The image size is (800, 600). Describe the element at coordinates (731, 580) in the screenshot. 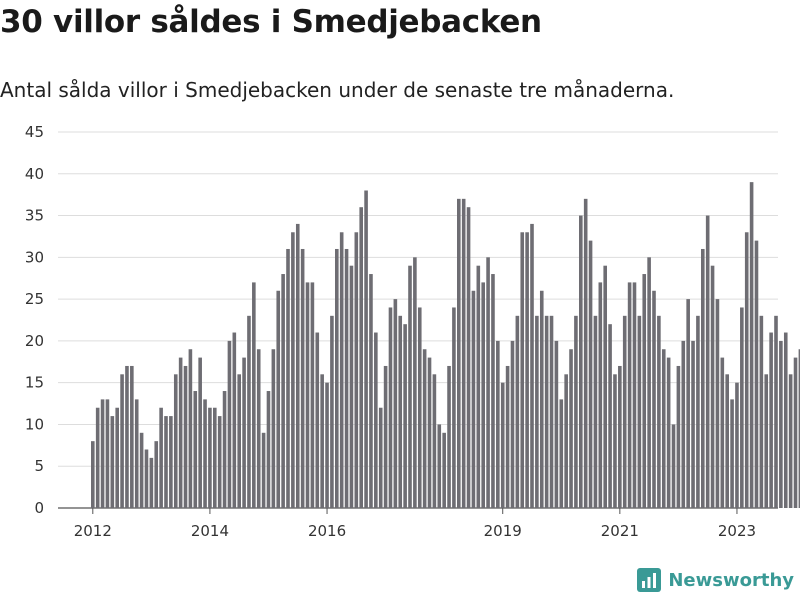

I see `brand-name: Newsworthy` at that location.